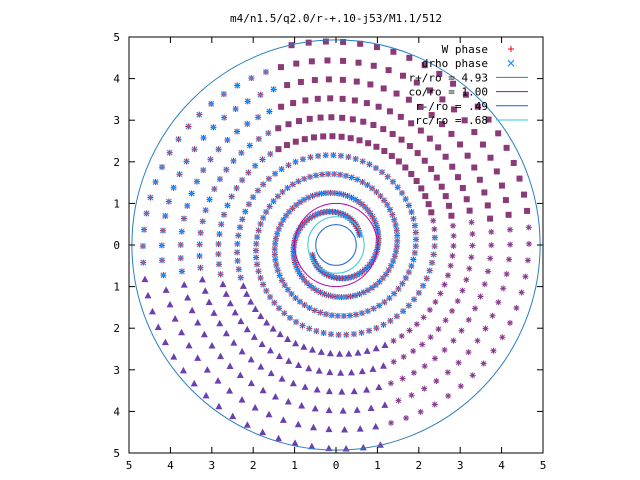 The height and width of the screenshot is (480, 640). Describe the element at coordinates (129, 465) in the screenshot. I see `x-tick-label: 5` at that location.